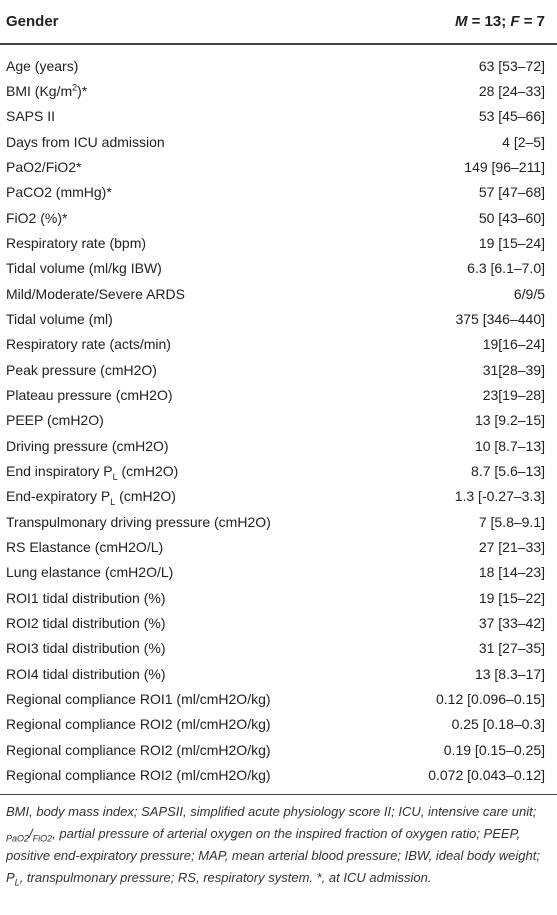  What do you see at coordinates (39, 90) in the screenshot?
I see `text-segment: BMI (Kg/m` at bounding box center [39, 90].